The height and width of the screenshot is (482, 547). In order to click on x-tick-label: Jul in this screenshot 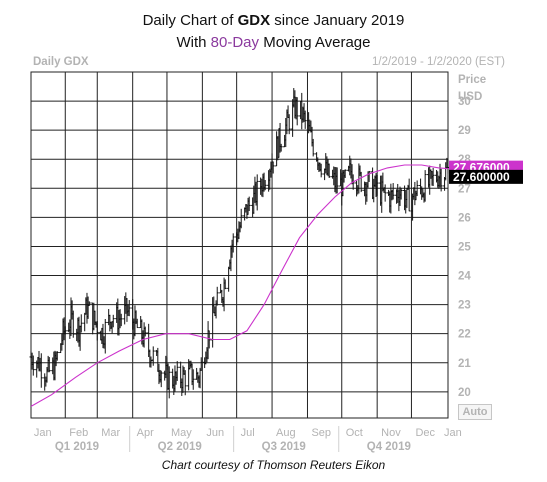, I will do `click(248, 433)`.